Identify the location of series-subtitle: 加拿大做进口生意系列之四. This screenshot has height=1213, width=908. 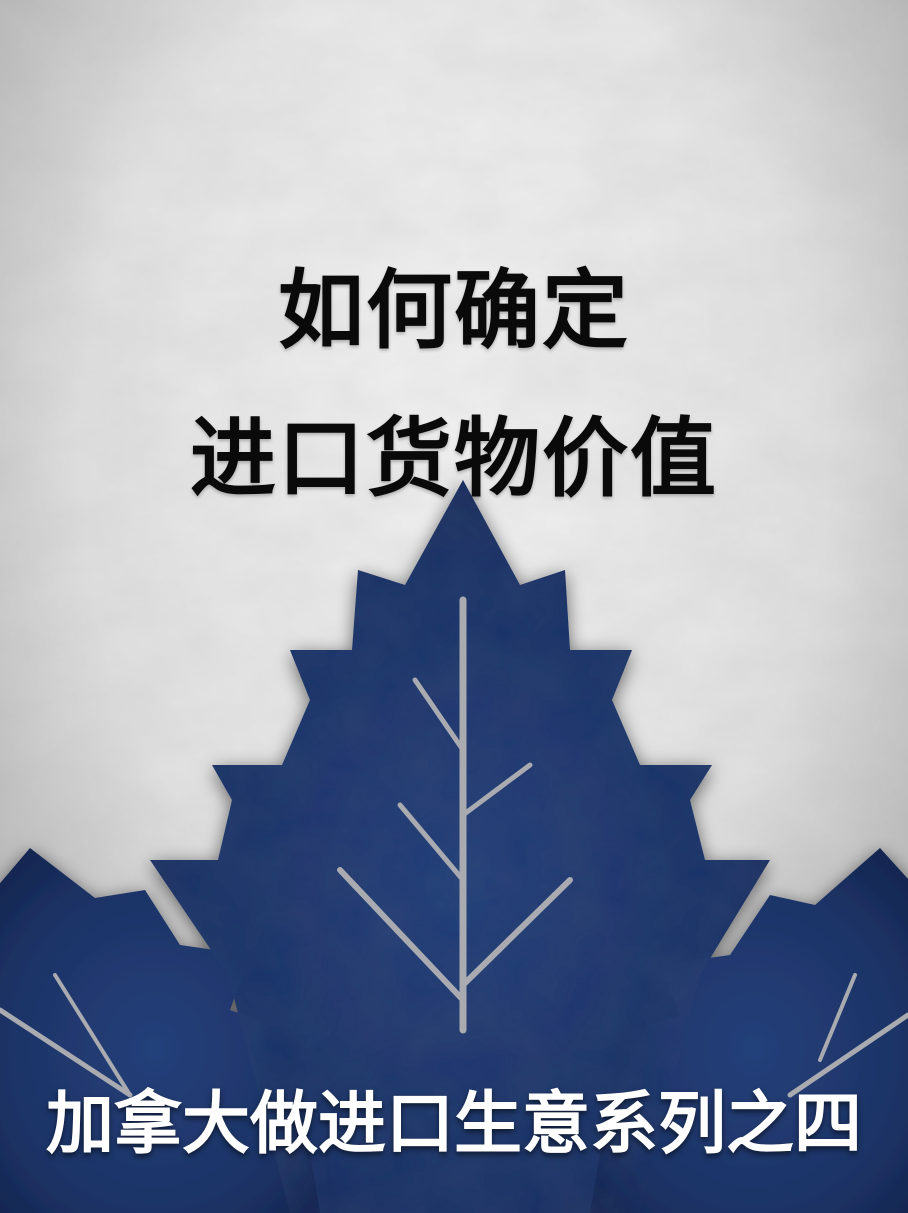
(453, 1124).